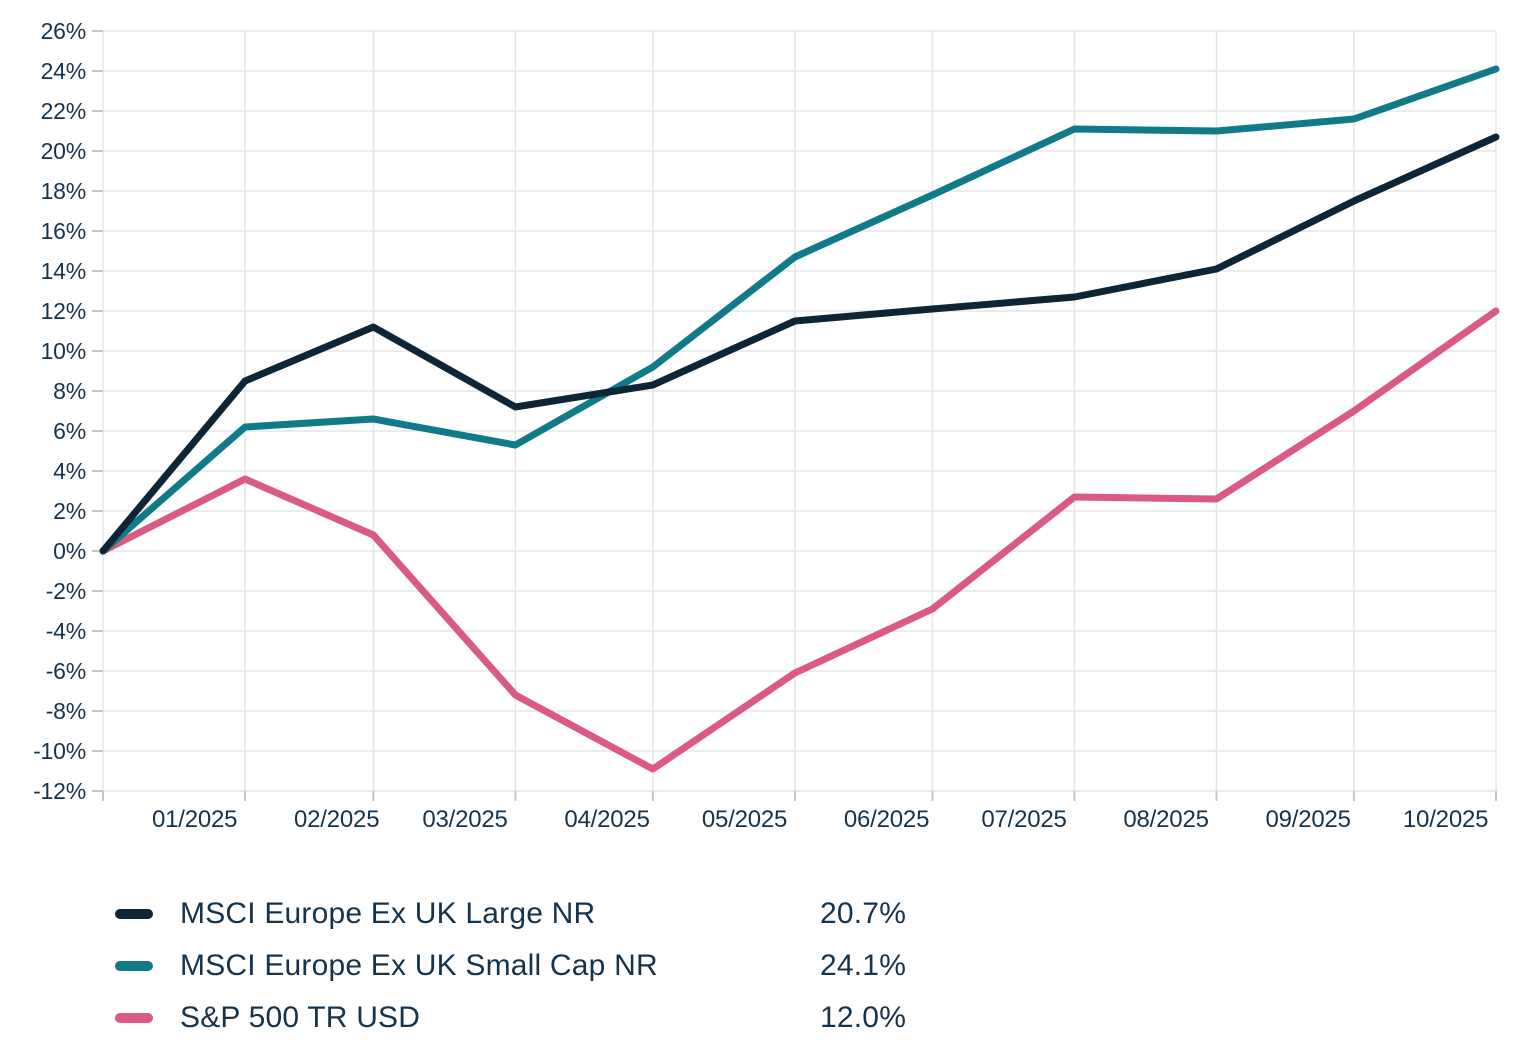 The height and width of the screenshot is (1055, 1520). I want to click on y-axis-label: 4%, so click(69, 471).